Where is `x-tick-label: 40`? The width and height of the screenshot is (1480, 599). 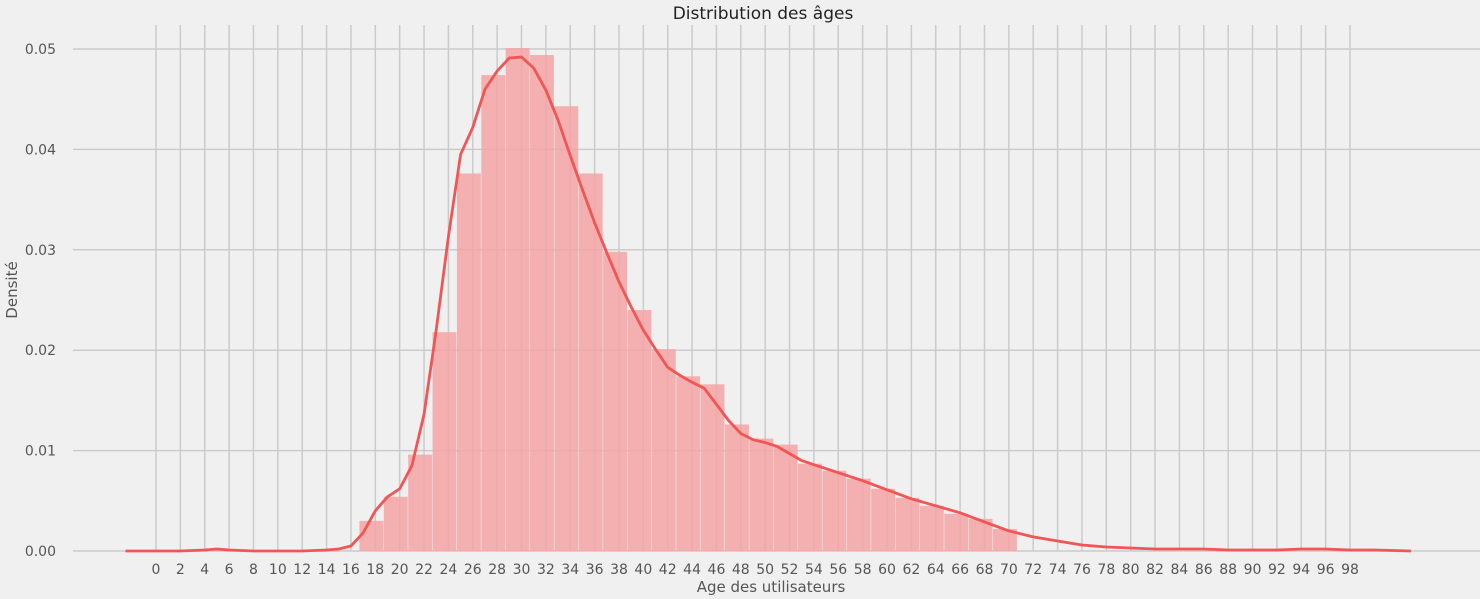
x-tick-label: 40 is located at coordinates (643, 570).